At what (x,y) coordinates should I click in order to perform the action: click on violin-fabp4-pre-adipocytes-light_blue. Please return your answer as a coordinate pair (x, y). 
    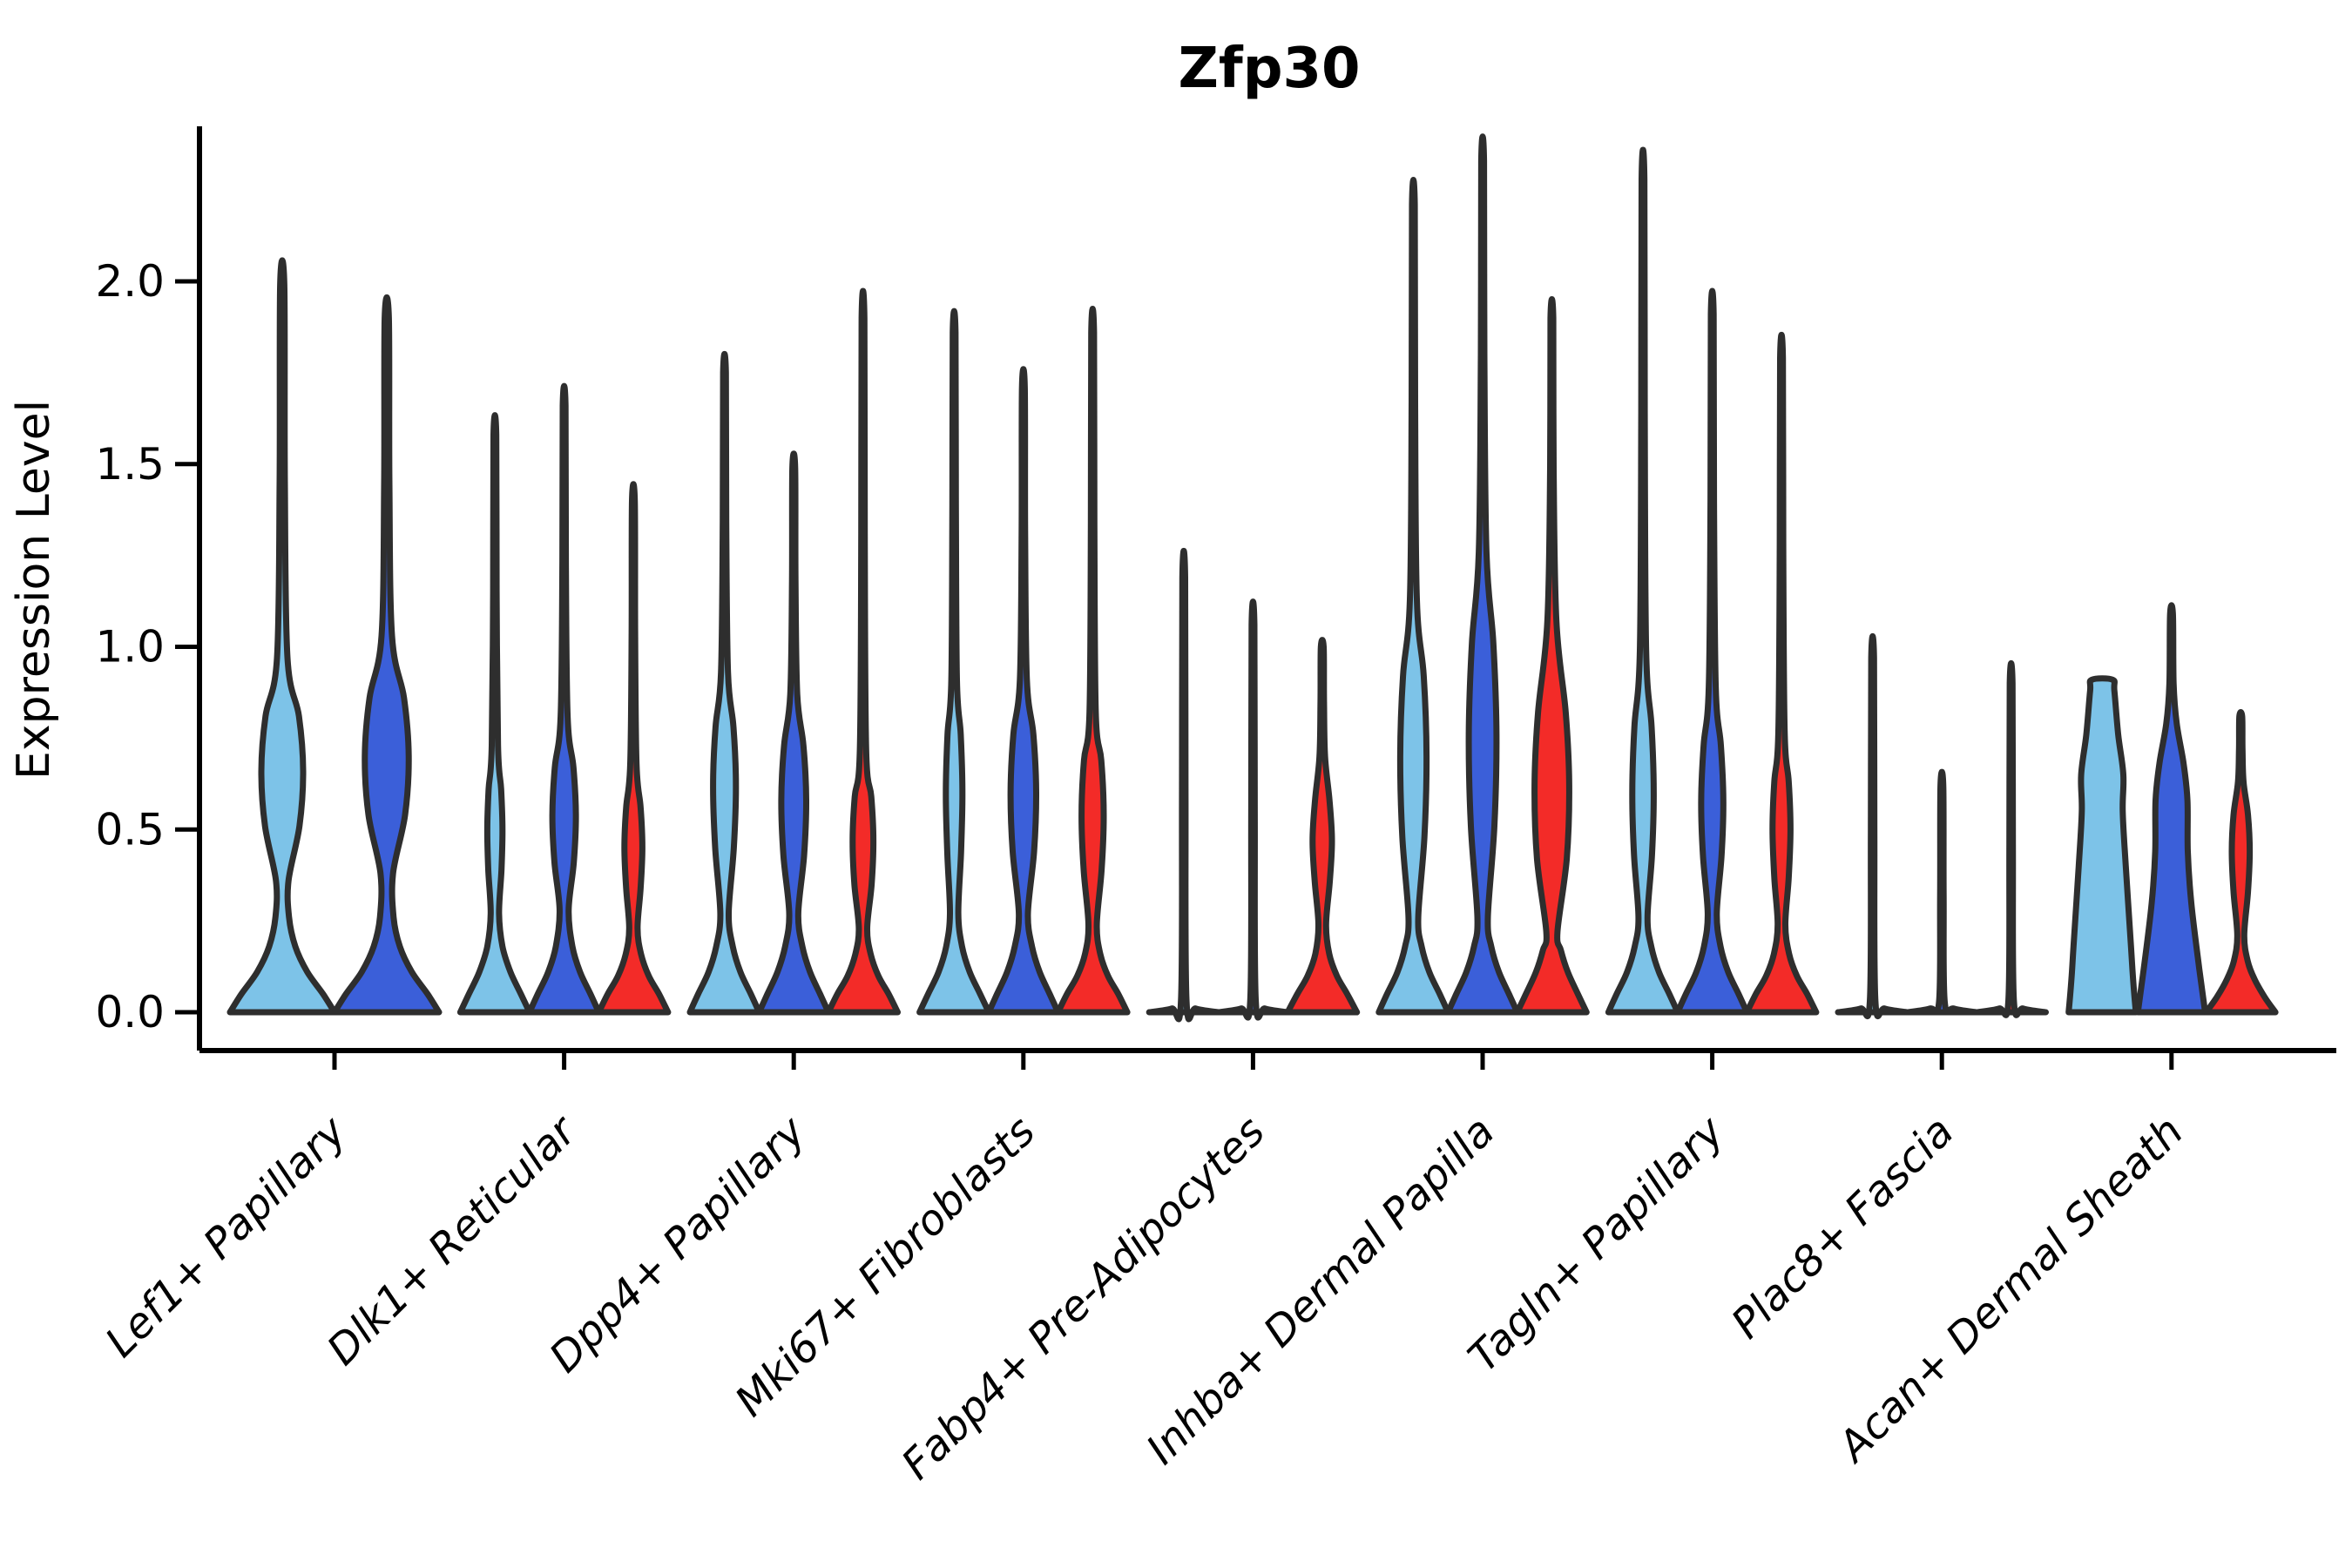
    Looking at the image, I should click on (1184, 785).